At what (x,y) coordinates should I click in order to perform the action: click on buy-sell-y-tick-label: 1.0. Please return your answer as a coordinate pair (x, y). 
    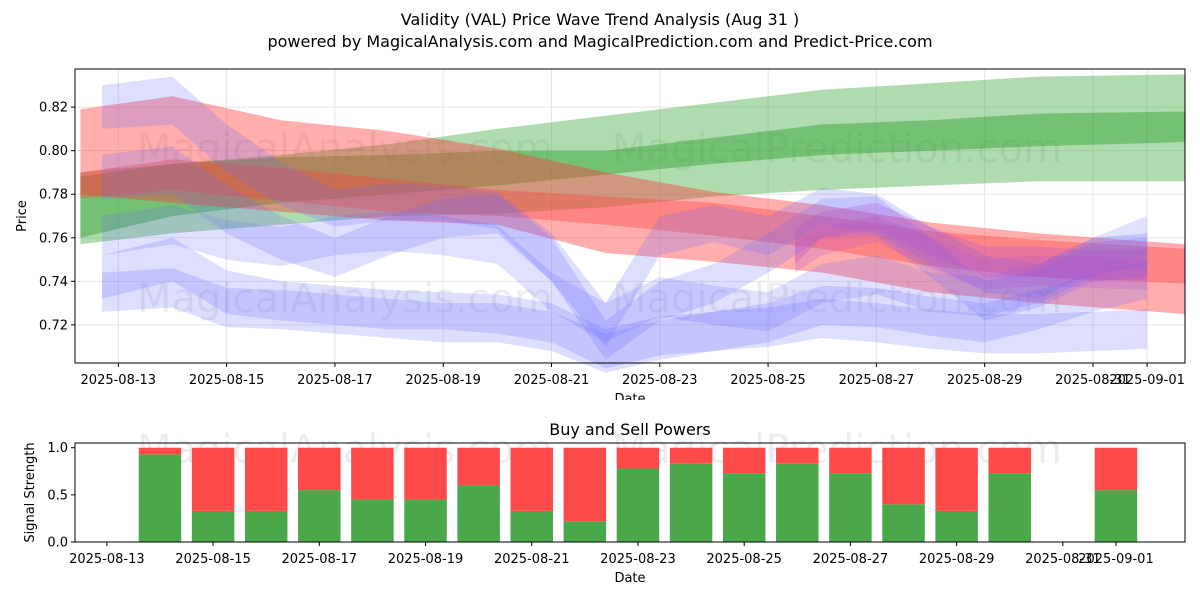
    Looking at the image, I should click on (57, 448).